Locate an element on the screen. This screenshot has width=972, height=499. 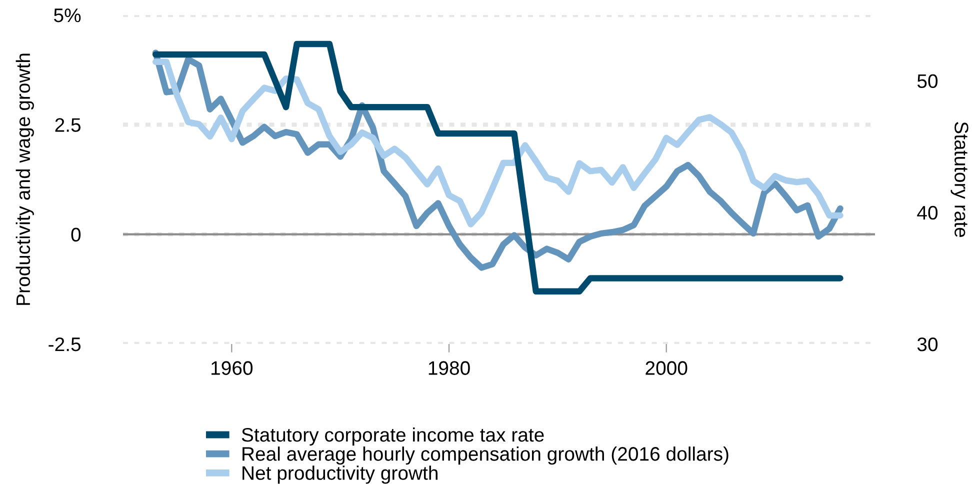
y2-tick-label: 50 is located at coordinates (927, 81).